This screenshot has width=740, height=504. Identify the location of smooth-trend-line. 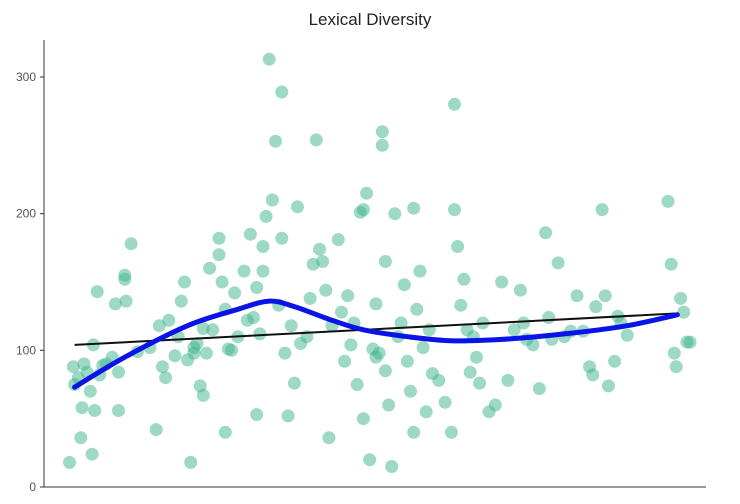
(376, 344).